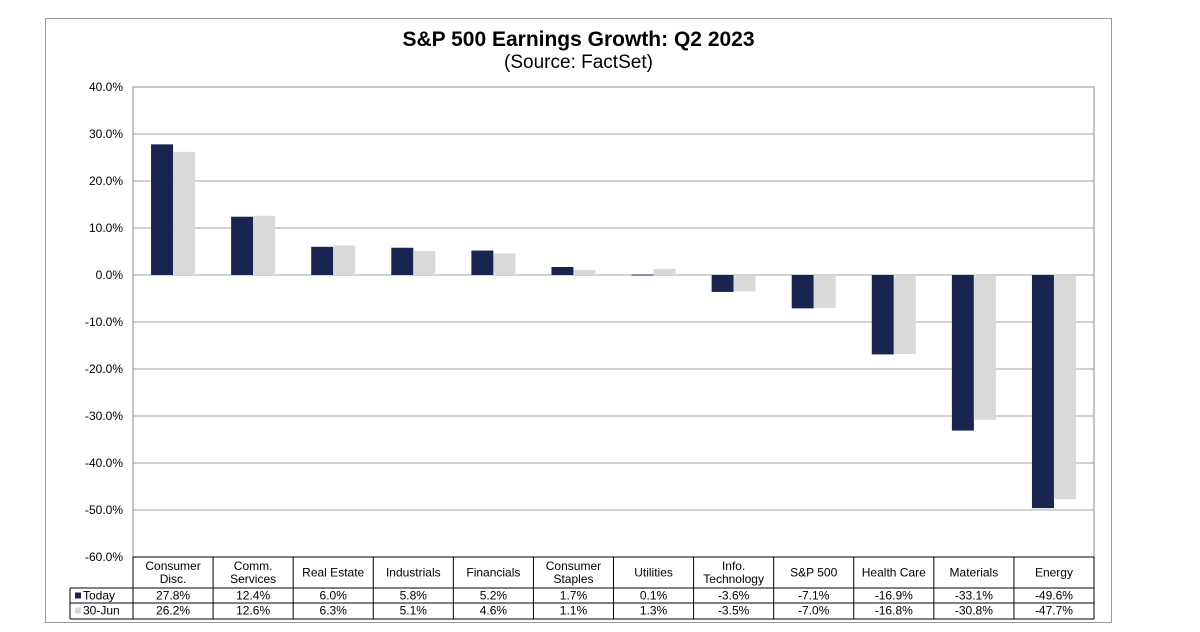 Image resolution: width=1200 pixels, height=632 pixels. Describe the element at coordinates (104, 463) in the screenshot. I see `y-tick-label: -40.0%` at that location.